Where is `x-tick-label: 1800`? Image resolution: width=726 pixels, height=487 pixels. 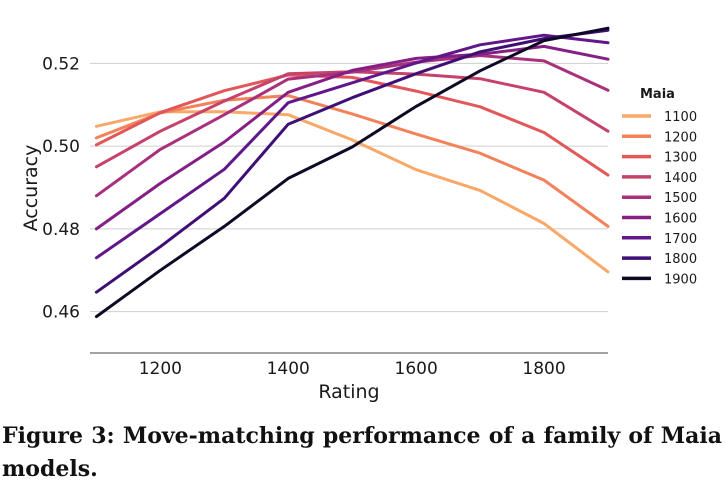 x-tick-label: 1800 is located at coordinates (543, 369).